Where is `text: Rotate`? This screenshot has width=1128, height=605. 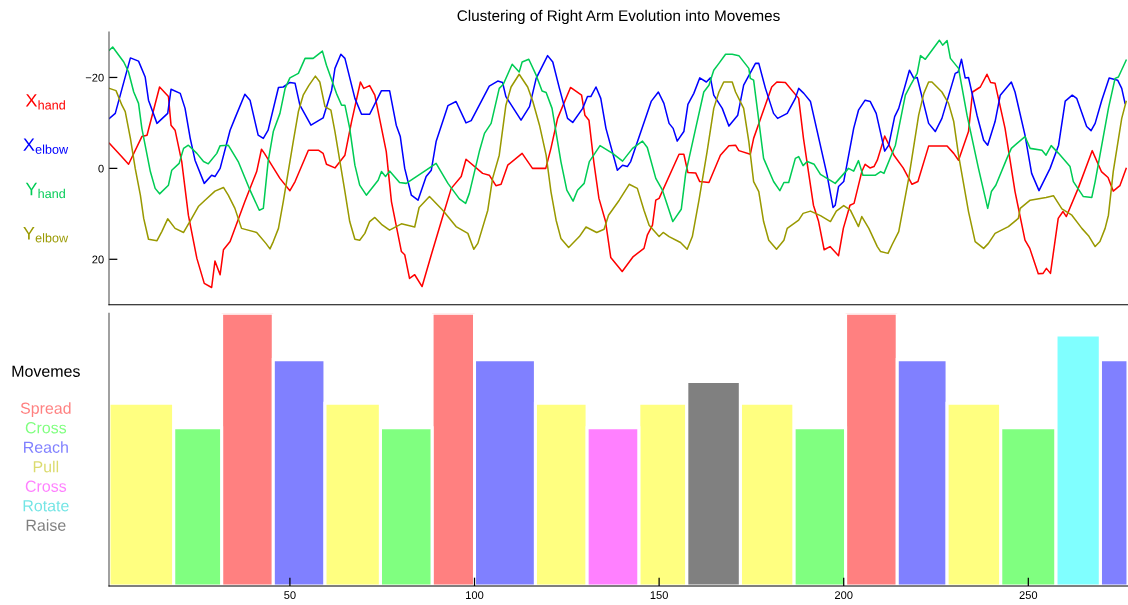
text: Rotate is located at coordinates (46, 506).